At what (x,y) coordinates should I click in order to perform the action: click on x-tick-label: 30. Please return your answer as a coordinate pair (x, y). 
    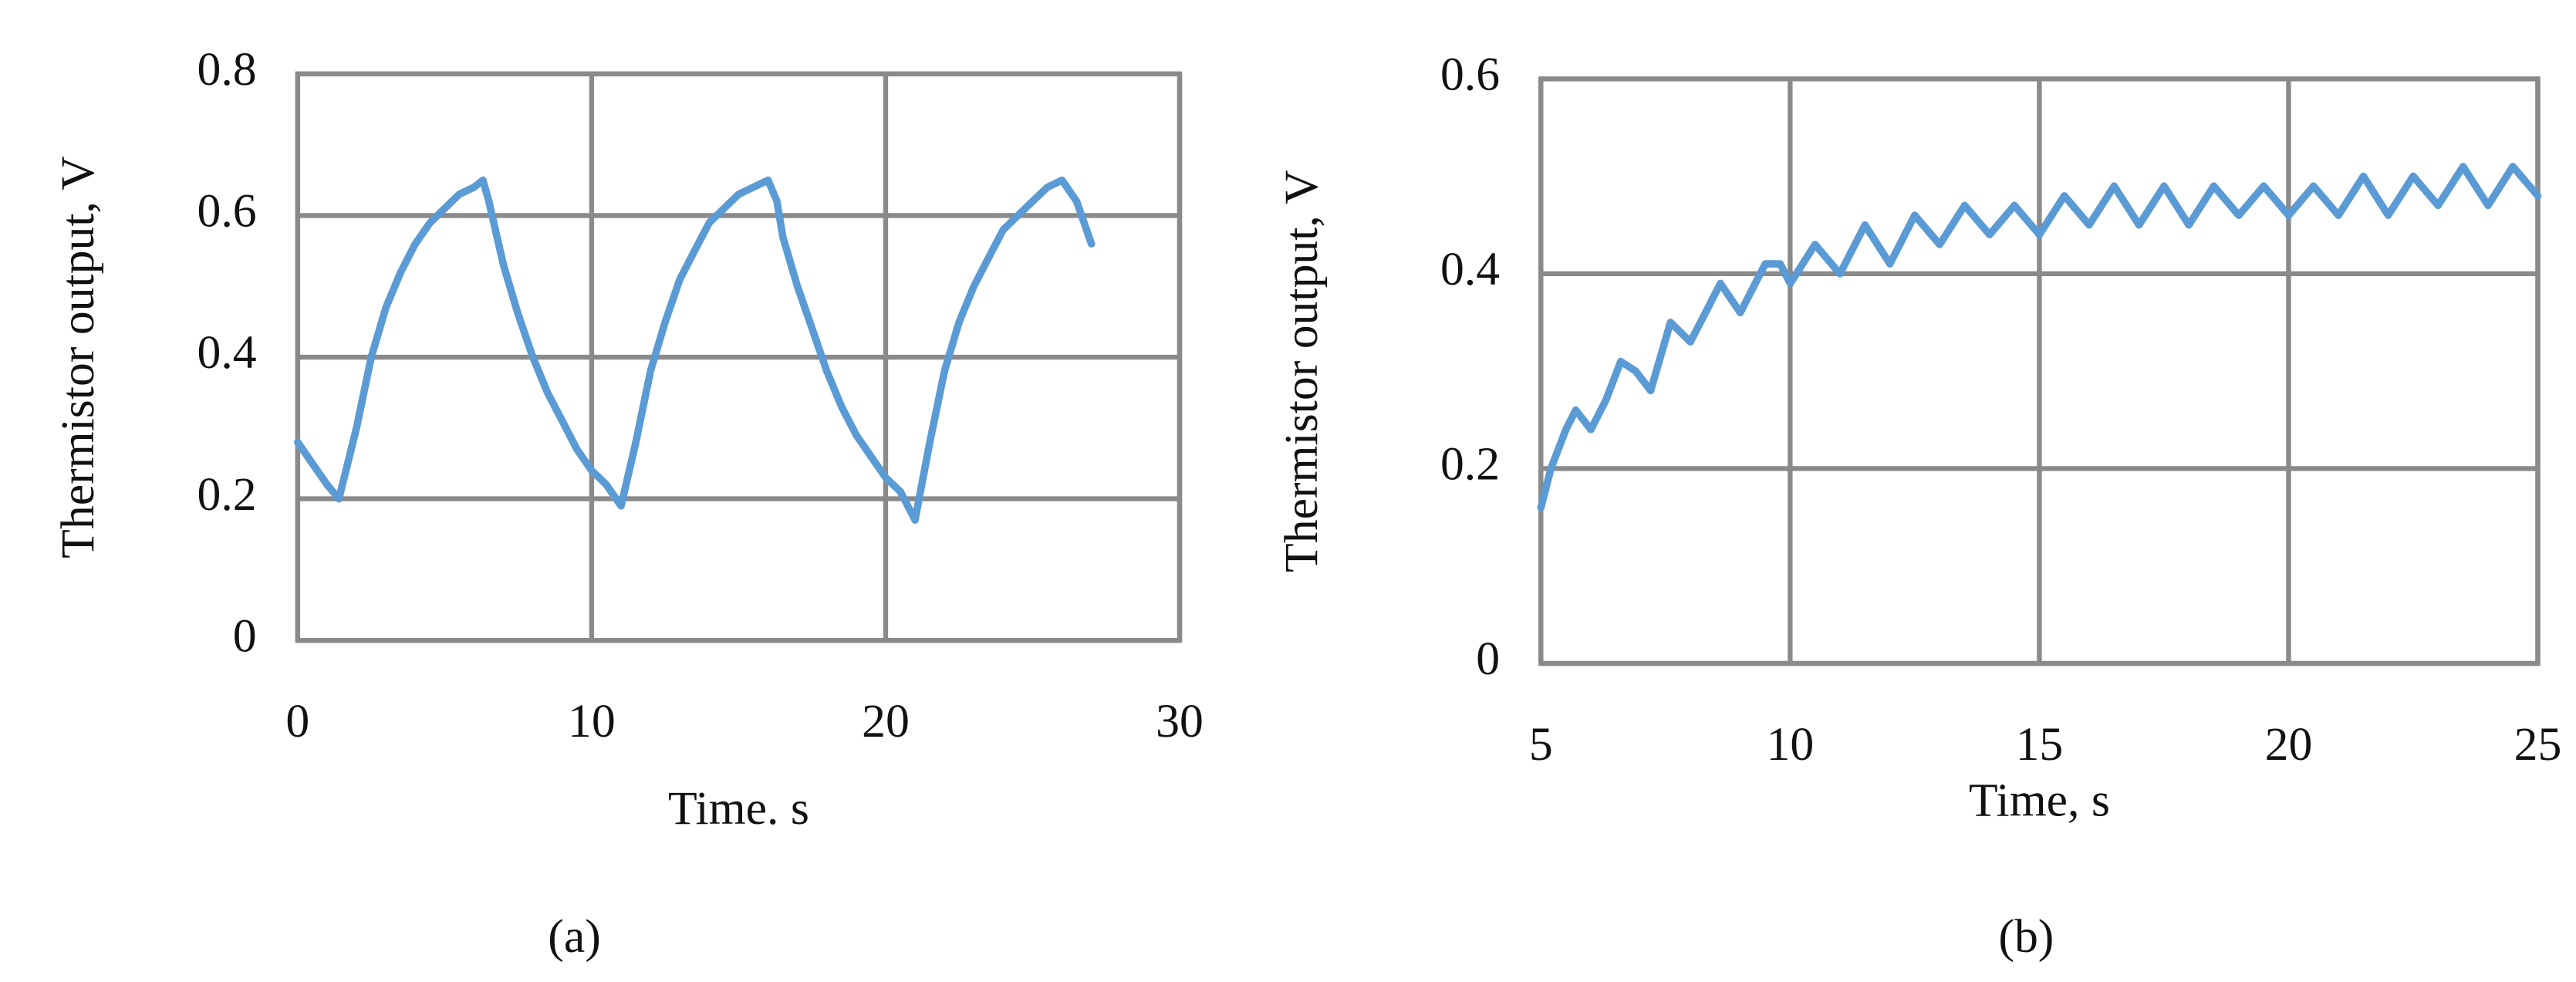
    Looking at the image, I should click on (1180, 721).